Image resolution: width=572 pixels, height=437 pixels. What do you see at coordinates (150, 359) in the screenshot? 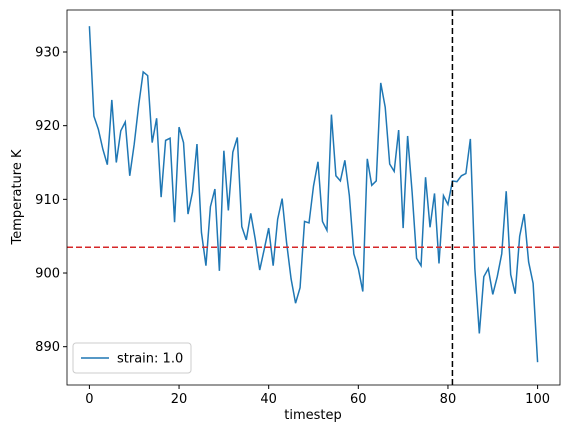
I see `legend-label: strain: 1.0` at bounding box center [150, 359].